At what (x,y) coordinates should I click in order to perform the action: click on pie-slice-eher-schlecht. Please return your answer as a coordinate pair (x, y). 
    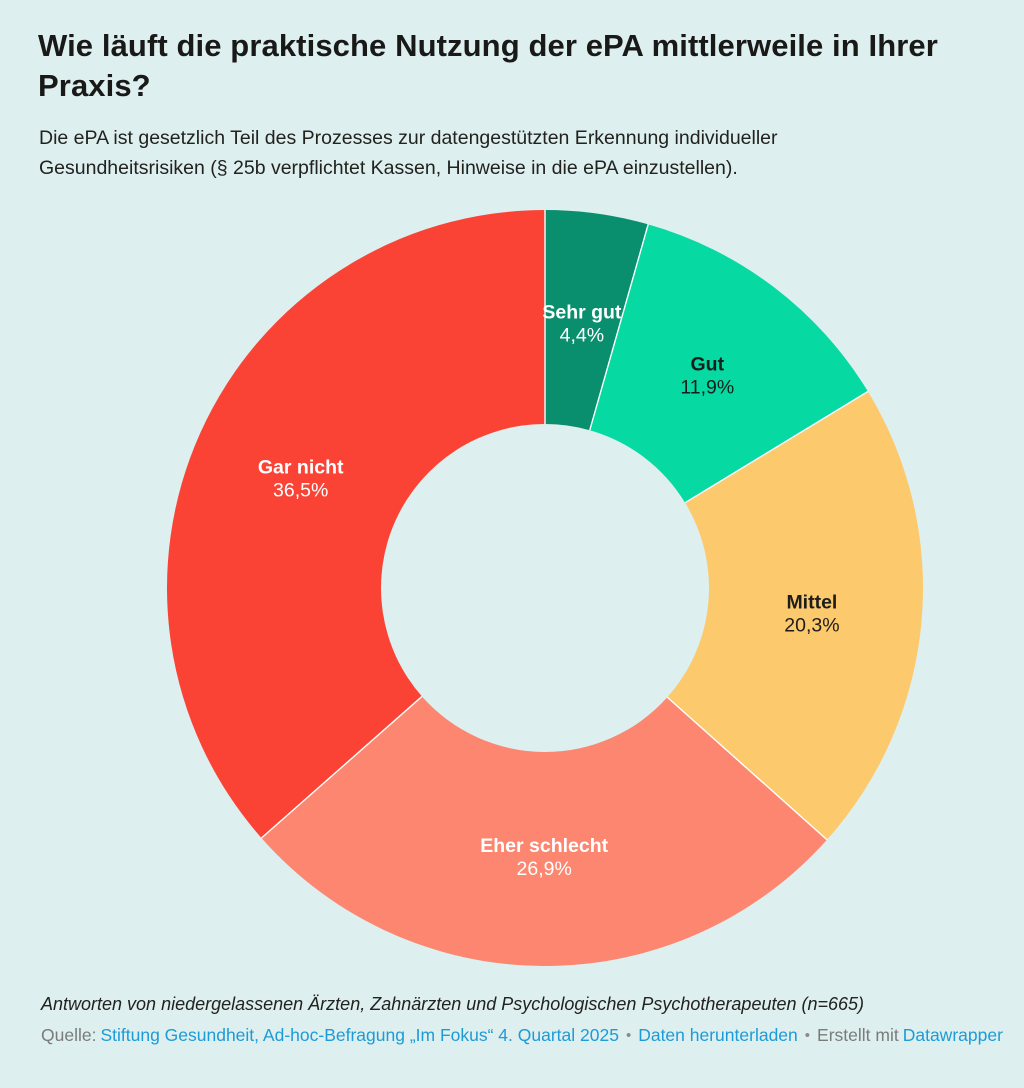
    Looking at the image, I should click on (544, 831).